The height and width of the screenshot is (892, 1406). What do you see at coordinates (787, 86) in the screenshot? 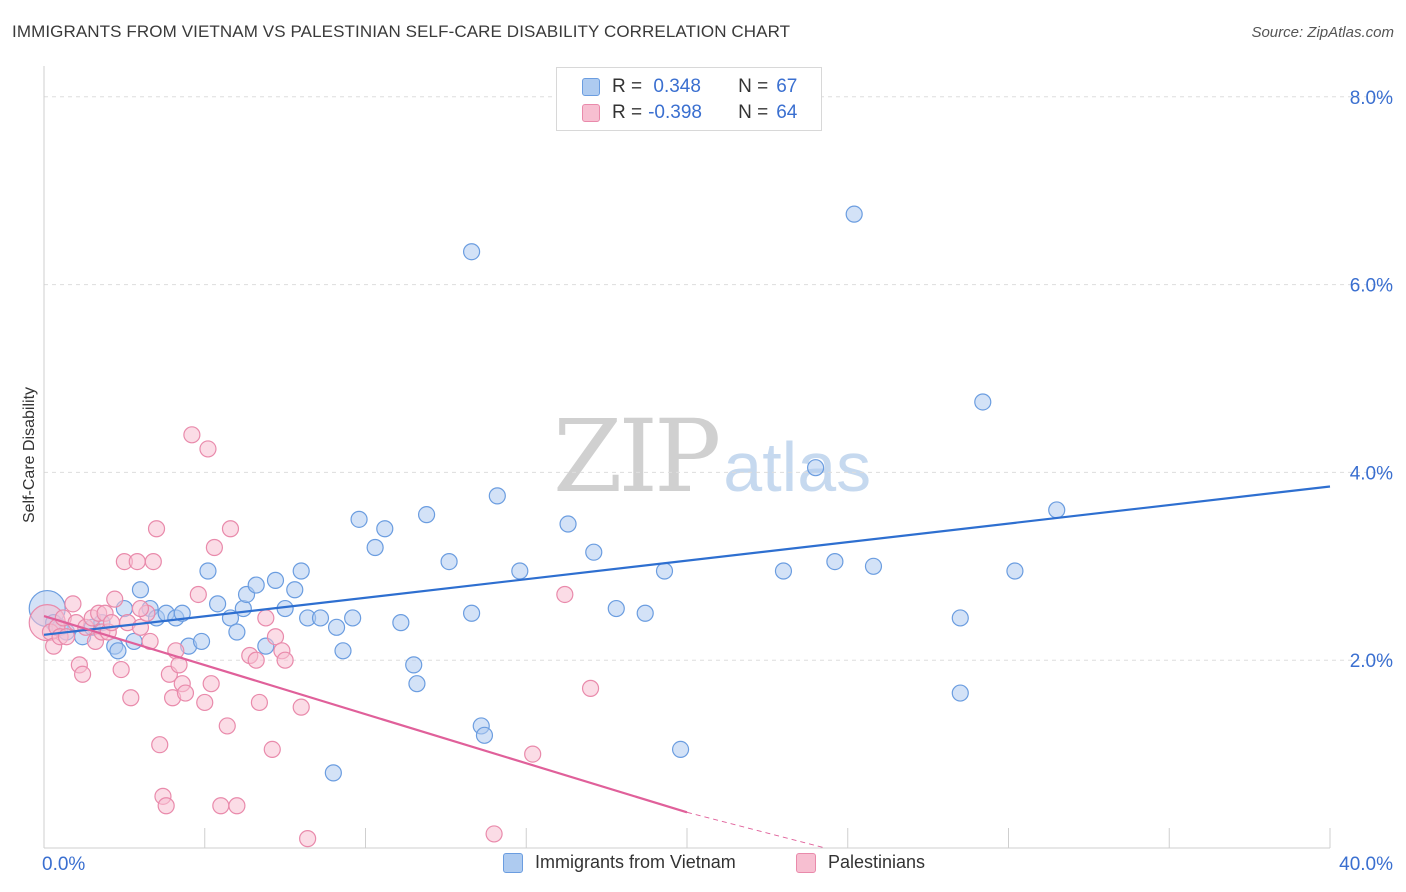
I see `legend-n-value: 67` at bounding box center [787, 86].